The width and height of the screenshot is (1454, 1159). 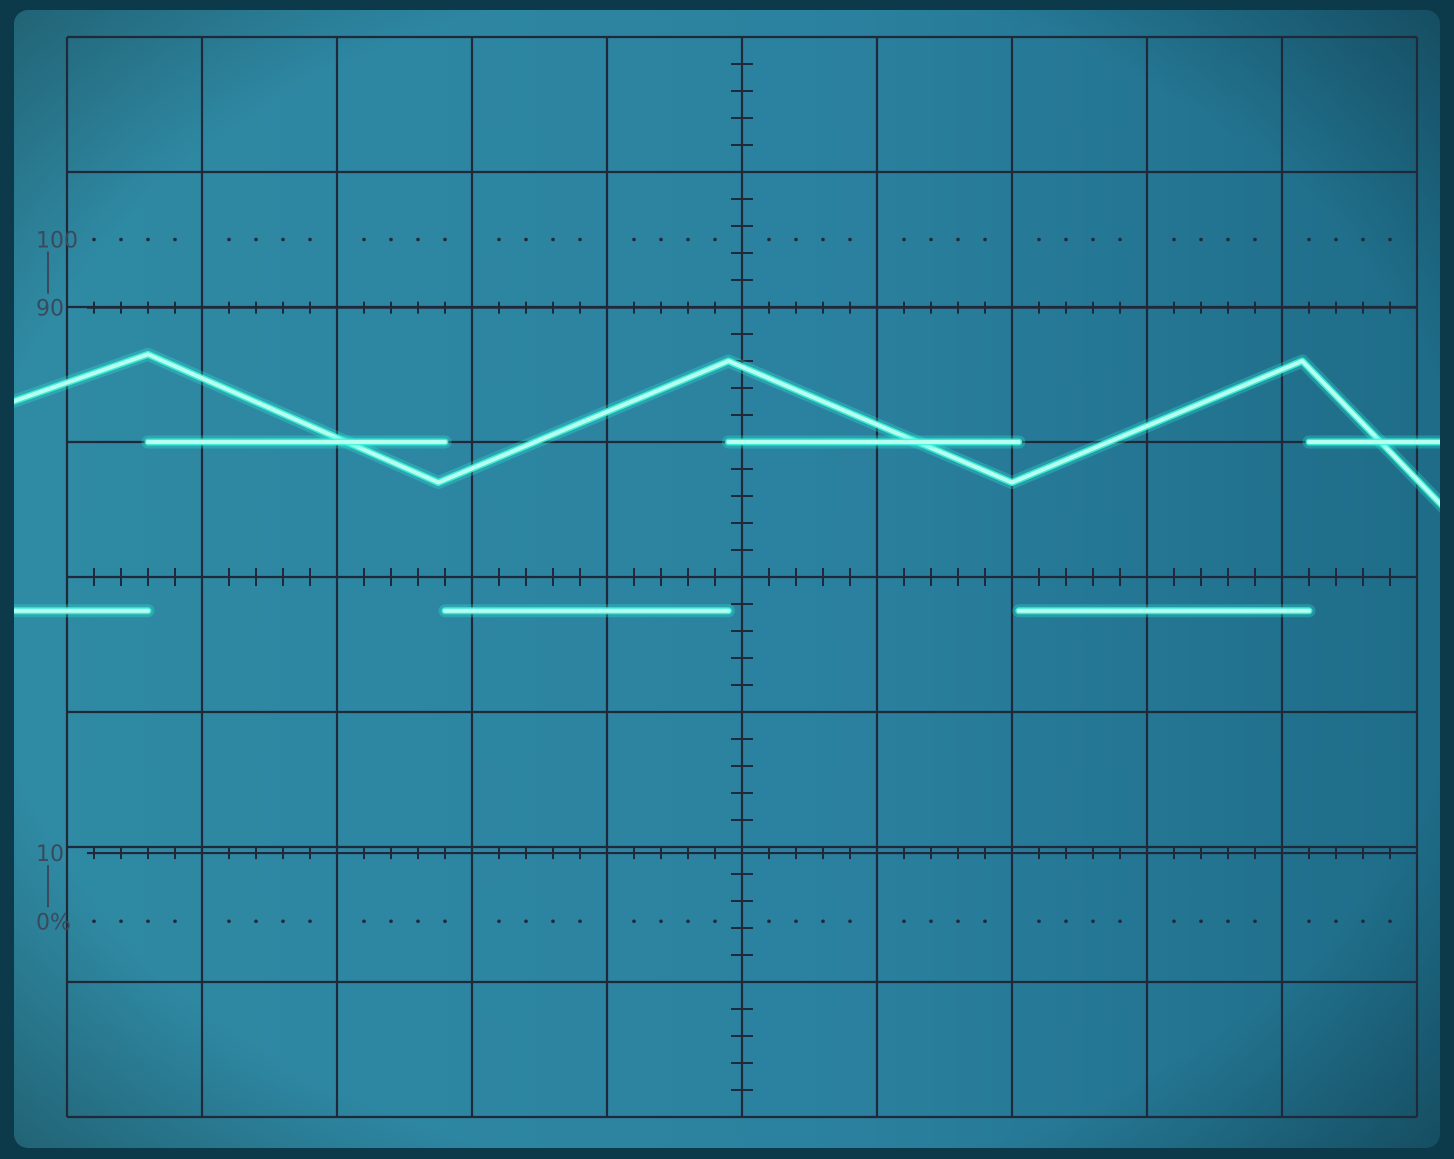 I want to click on rise-time-labels: 100 90 10 0%, so click(x=57, y=582).